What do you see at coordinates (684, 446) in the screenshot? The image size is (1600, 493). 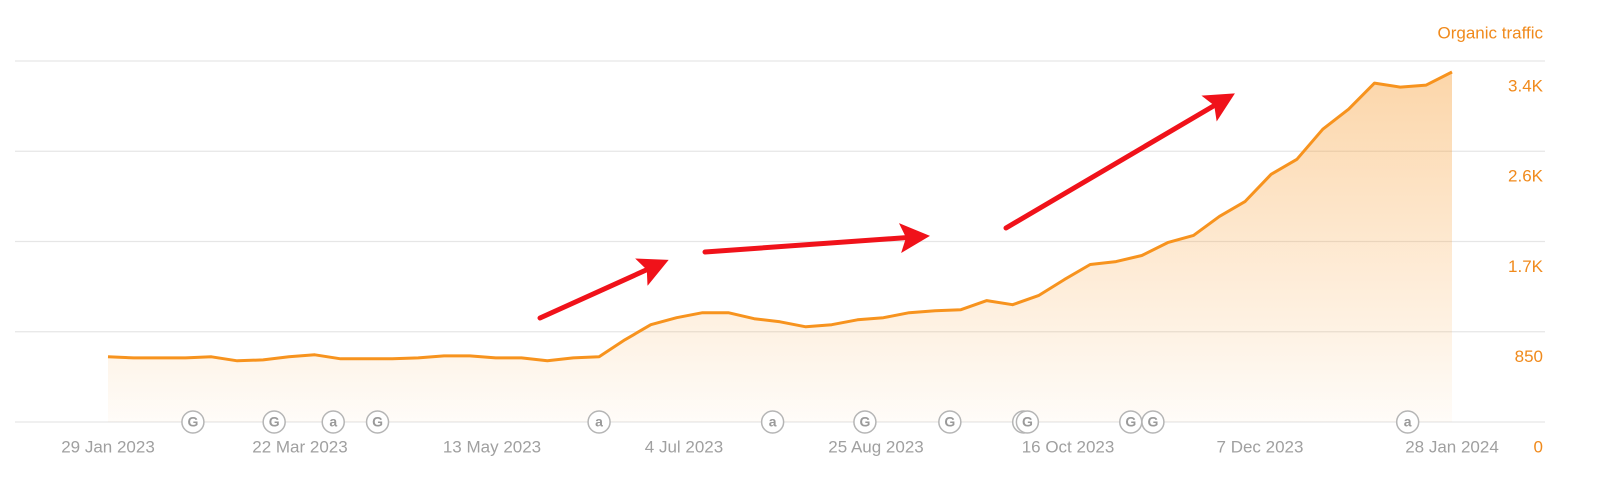 I see `x-tick-label: 4 Jul 2023` at bounding box center [684, 446].